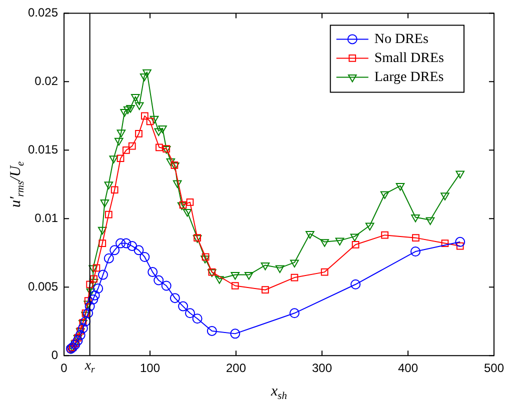 The height and width of the screenshot is (408, 510). Describe the element at coordinates (150, 368) in the screenshot. I see `x-tick-label: 100` at that location.